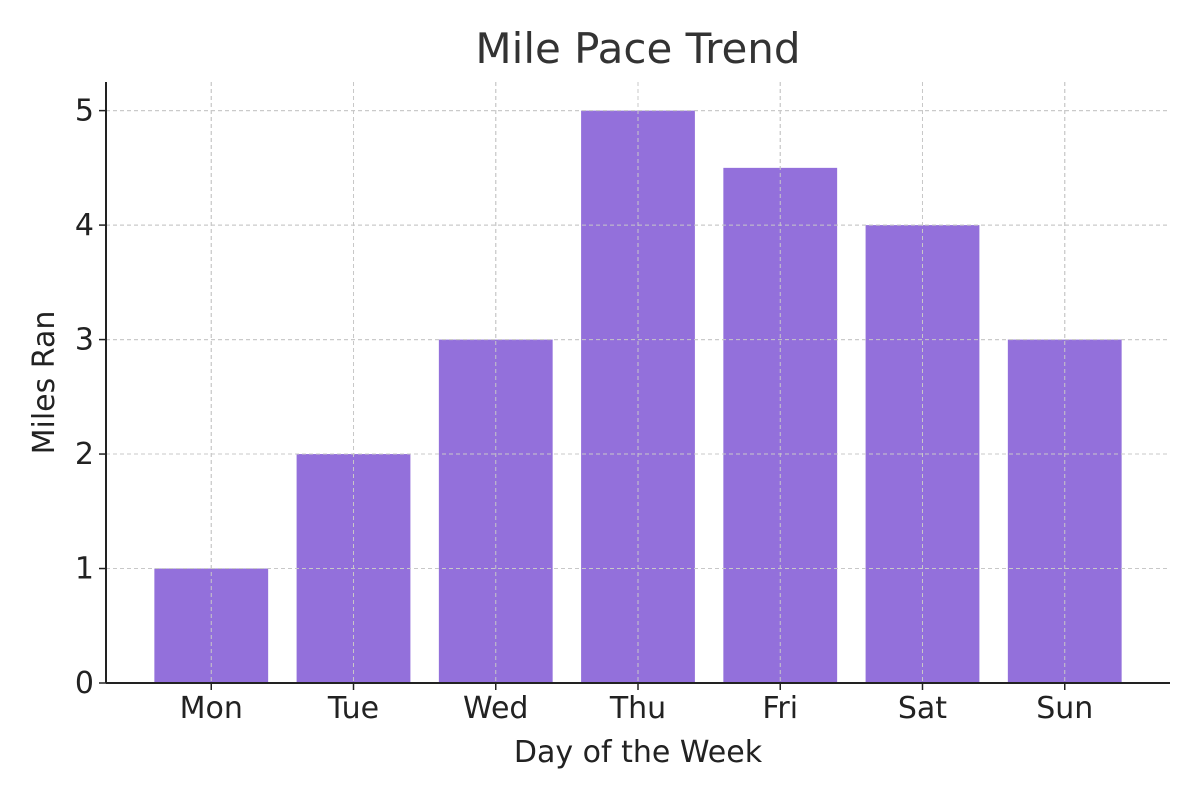  Describe the element at coordinates (44, 383) in the screenshot. I see `y-axis-title: Miles Ran` at that location.